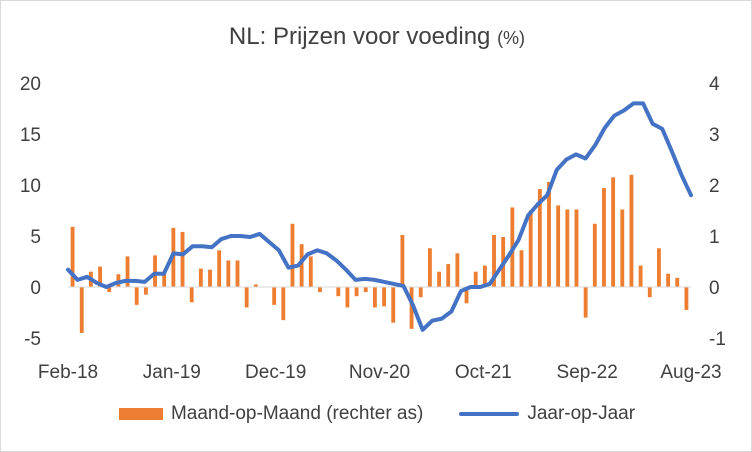 This screenshot has height=452, width=752. I want to click on x-tick-label: Nov-20, so click(379, 372).